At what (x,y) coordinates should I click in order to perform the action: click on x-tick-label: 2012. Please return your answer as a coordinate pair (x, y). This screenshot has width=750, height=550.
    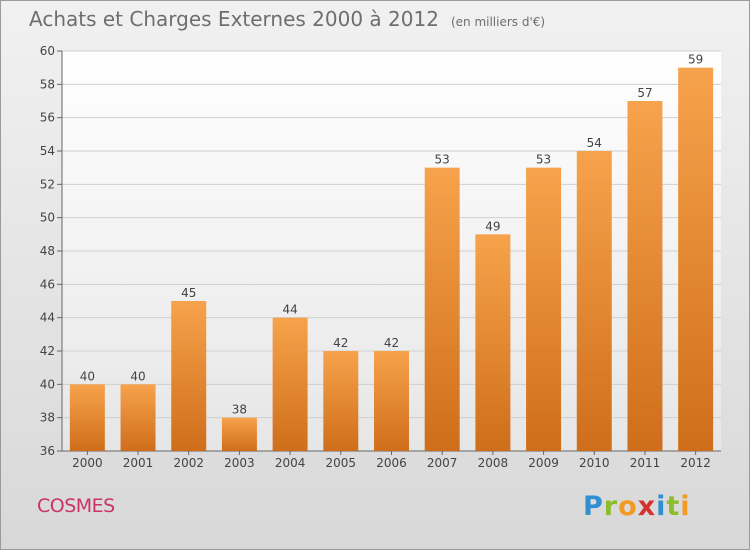
    Looking at the image, I should click on (695, 463).